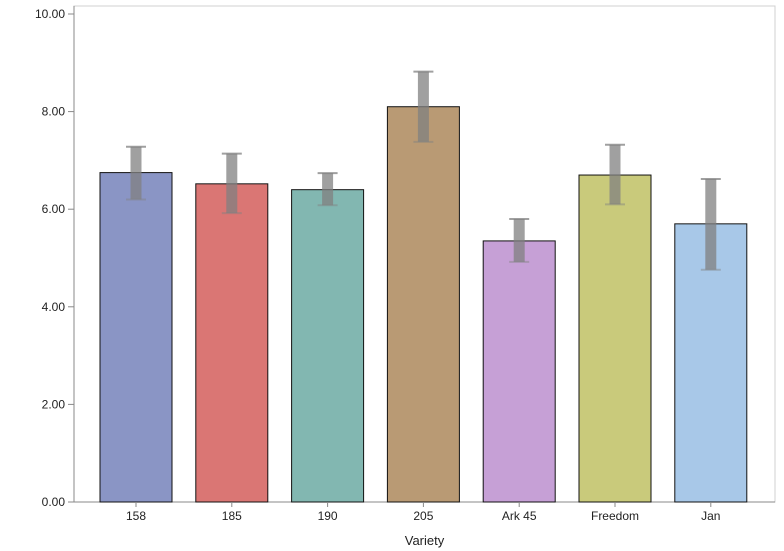  I want to click on x-tick-label: 205, so click(423, 516).